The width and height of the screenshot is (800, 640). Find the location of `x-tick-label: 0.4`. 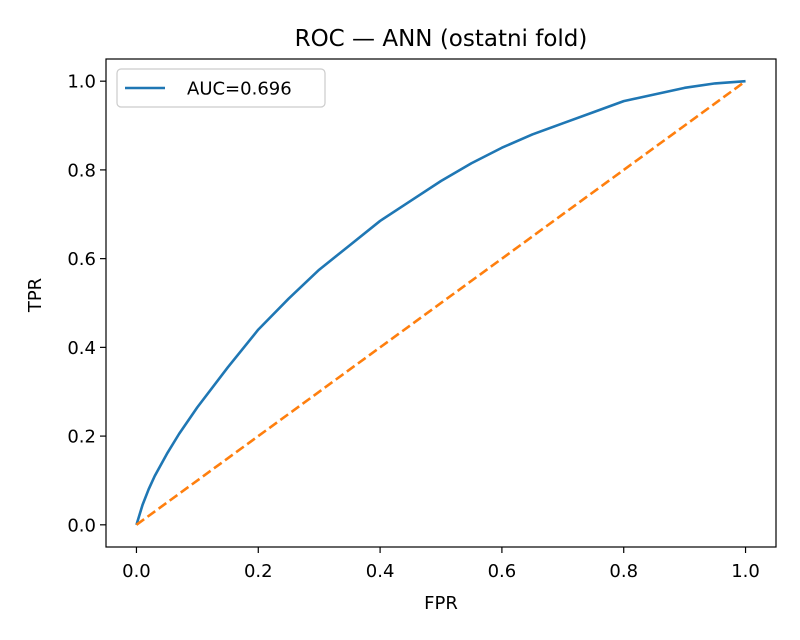

x-tick-label: 0.4 is located at coordinates (380, 571).